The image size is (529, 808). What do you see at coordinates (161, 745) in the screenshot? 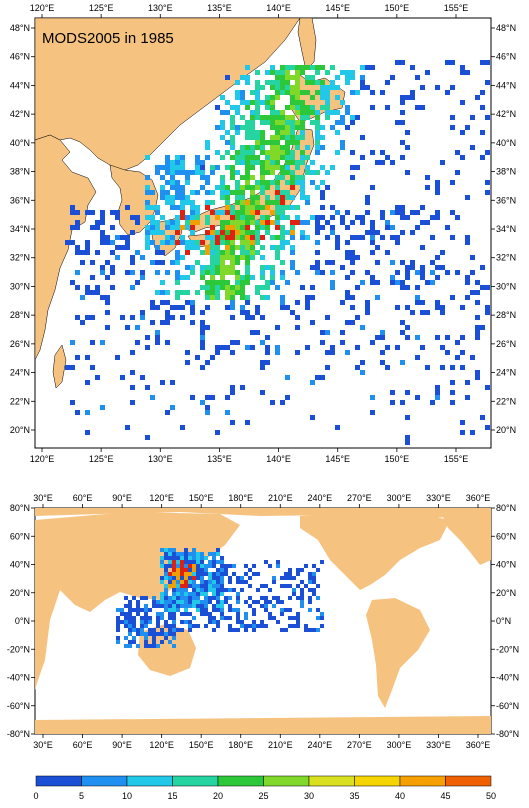
I see `bottom-lon-label-bottom: 120°E` at bounding box center [161, 745].